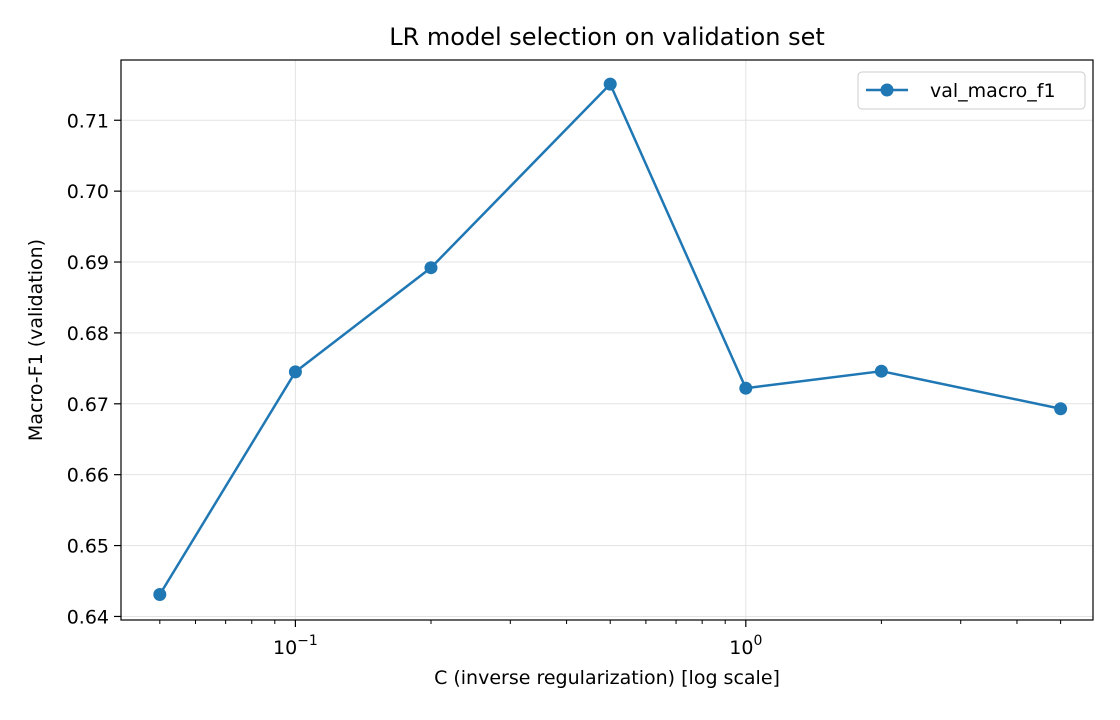 This screenshot has height=720, width=1120. Describe the element at coordinates (88, 192) in the screenshot. I see `y-tick-label: 0.70` at that location.